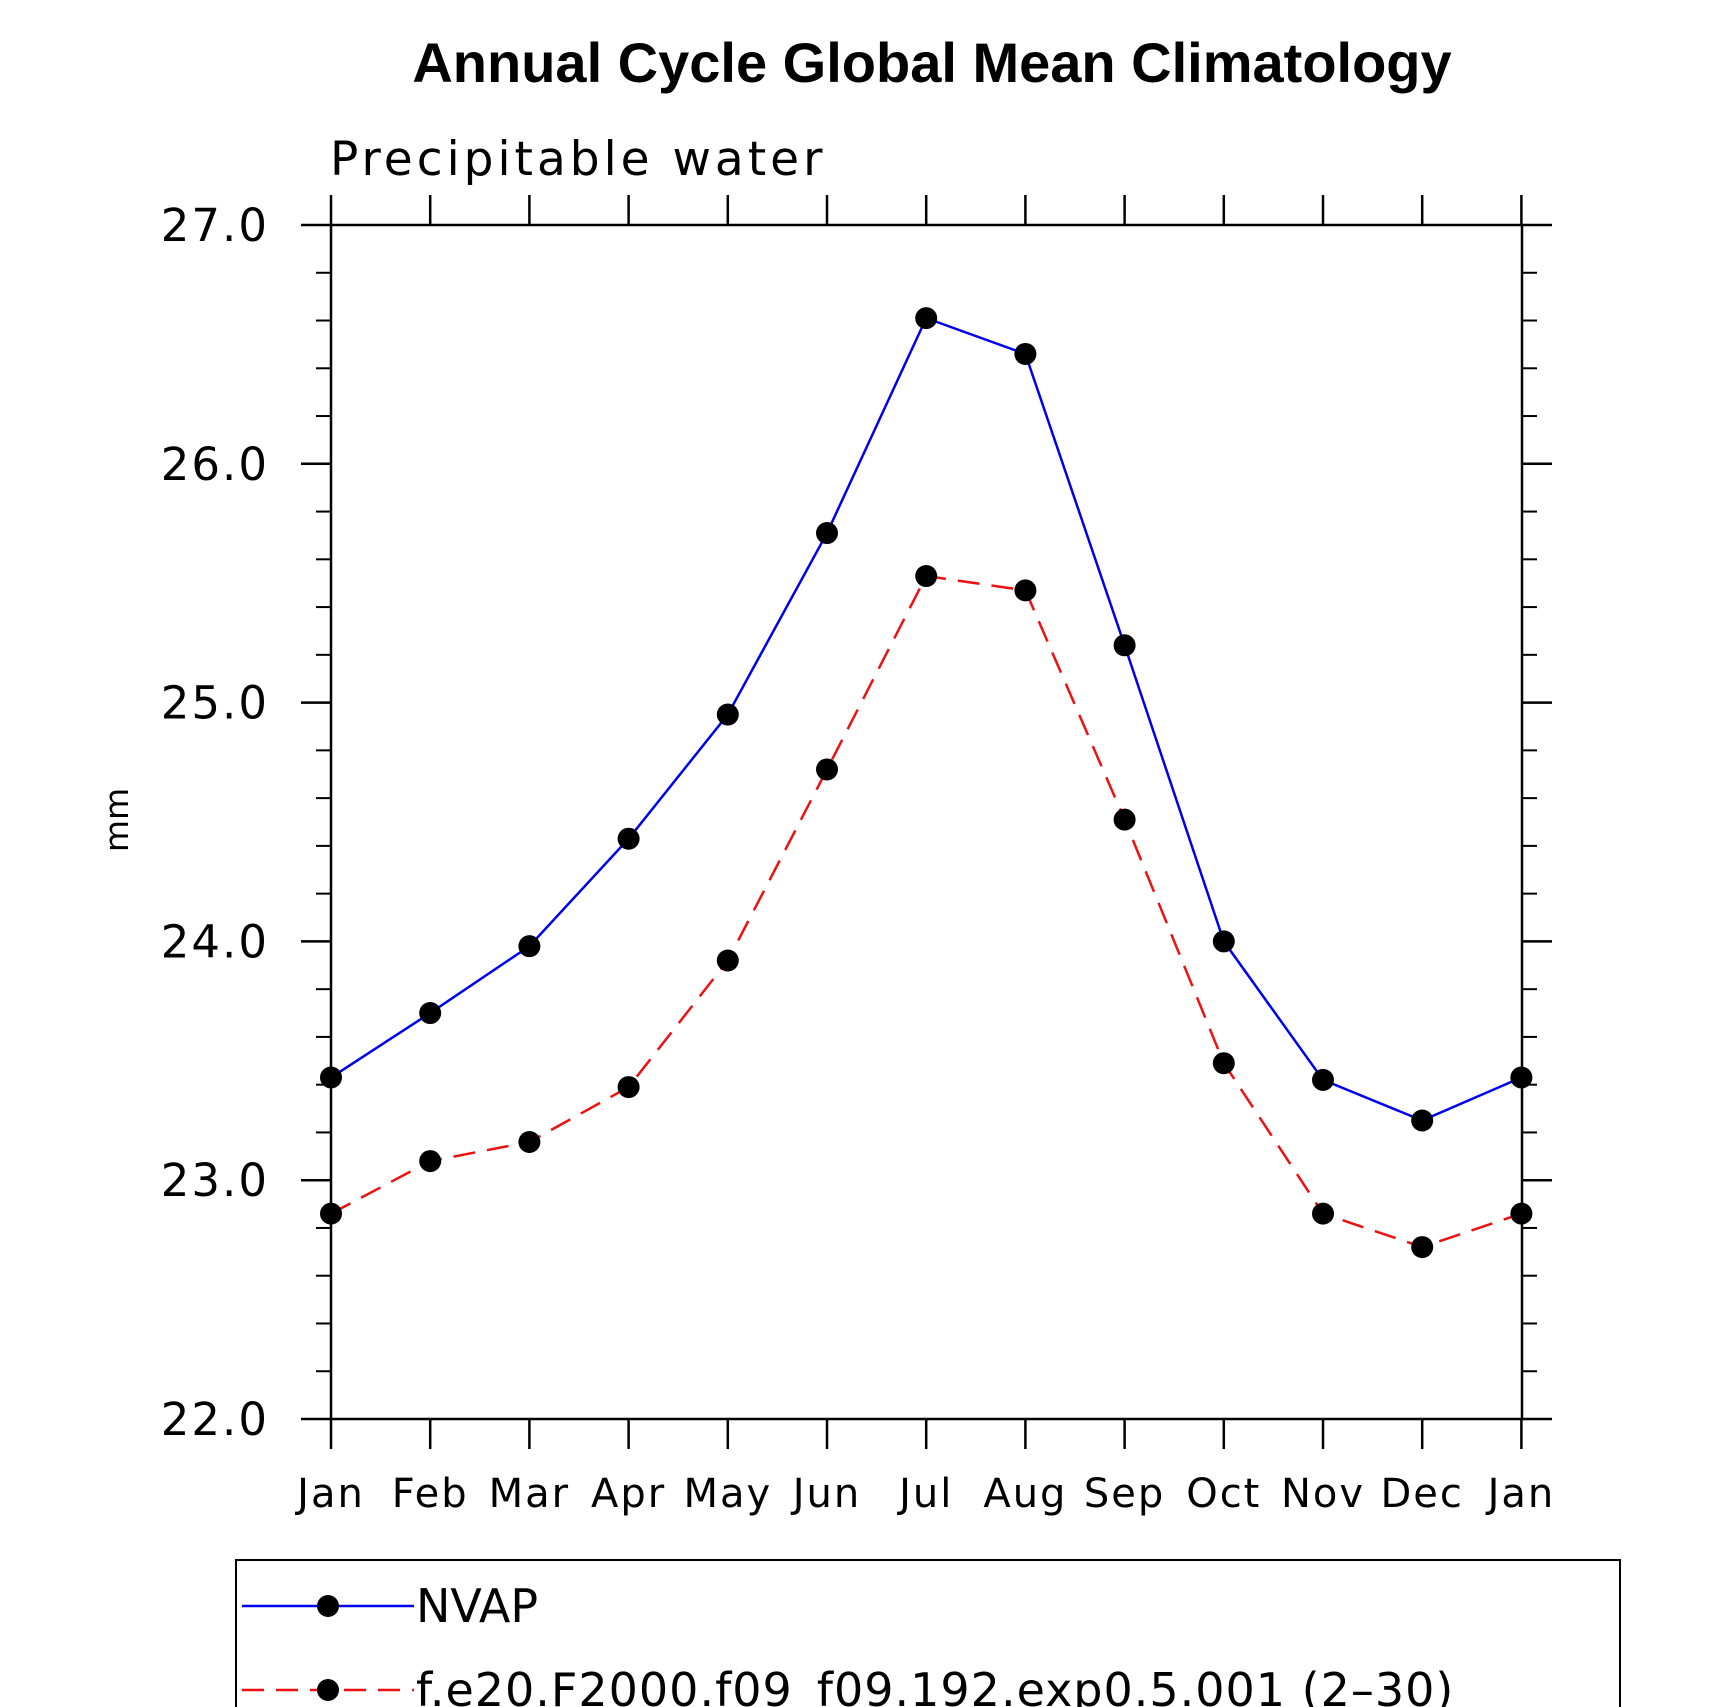 Image resolution: width=1710 pixels, height=1707 pixels. What do you see at coordinates (1323, 1494) in the screenshot?
I see `x-tick-label: Nov` at bounding box center [1323, 1494].